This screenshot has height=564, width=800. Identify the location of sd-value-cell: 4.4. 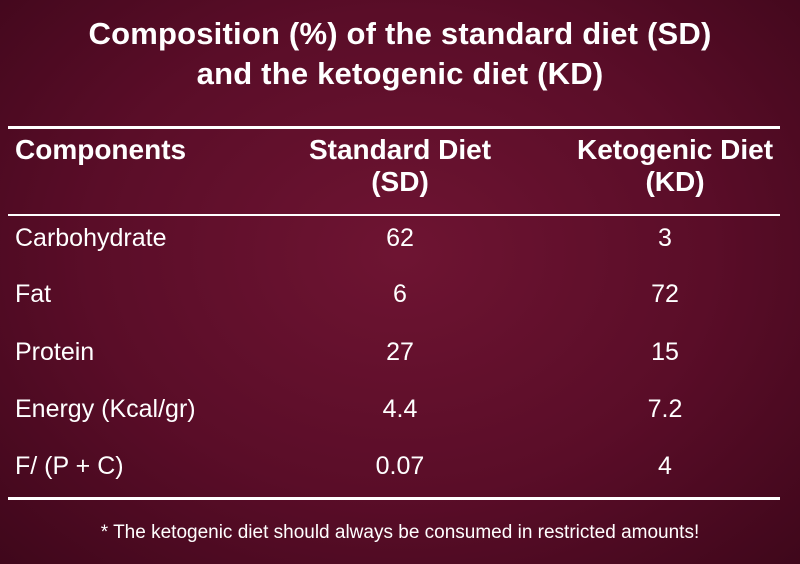
(400, 409).